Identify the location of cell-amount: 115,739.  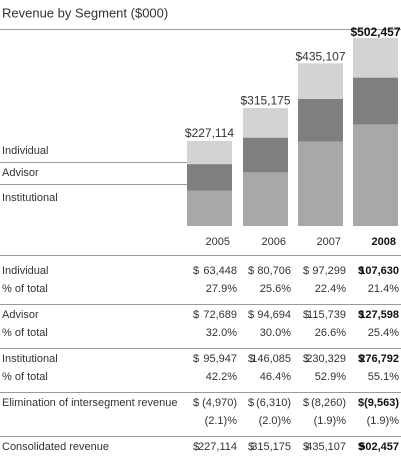
(326, 315).